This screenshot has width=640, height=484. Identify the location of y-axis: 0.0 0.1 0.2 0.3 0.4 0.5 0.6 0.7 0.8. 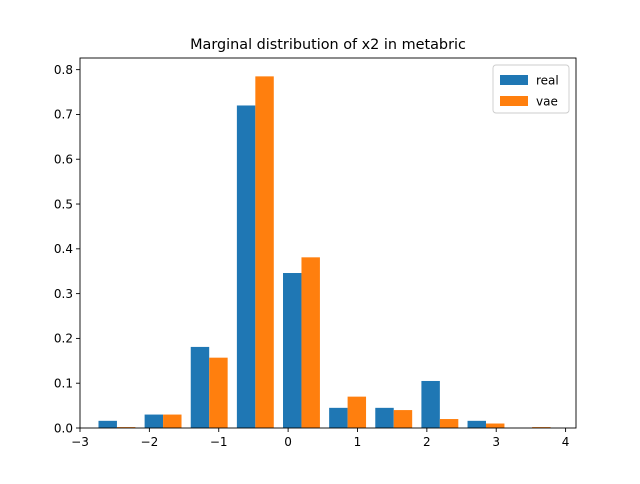
(67, 249).